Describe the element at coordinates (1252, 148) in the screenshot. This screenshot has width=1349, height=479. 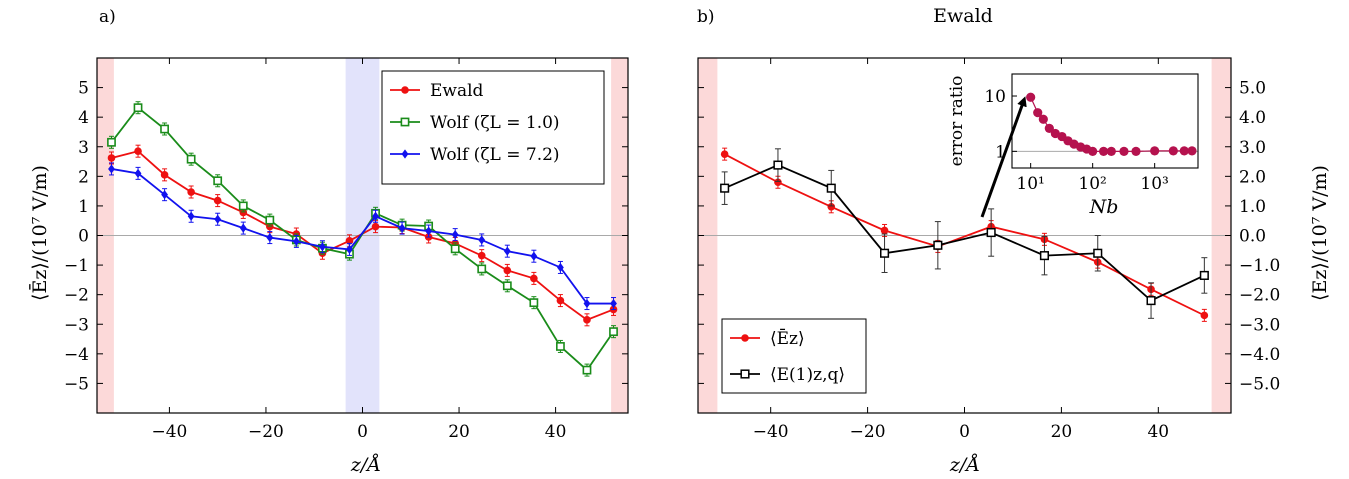
I see `b-y-tick-label: 3.0` at that location.